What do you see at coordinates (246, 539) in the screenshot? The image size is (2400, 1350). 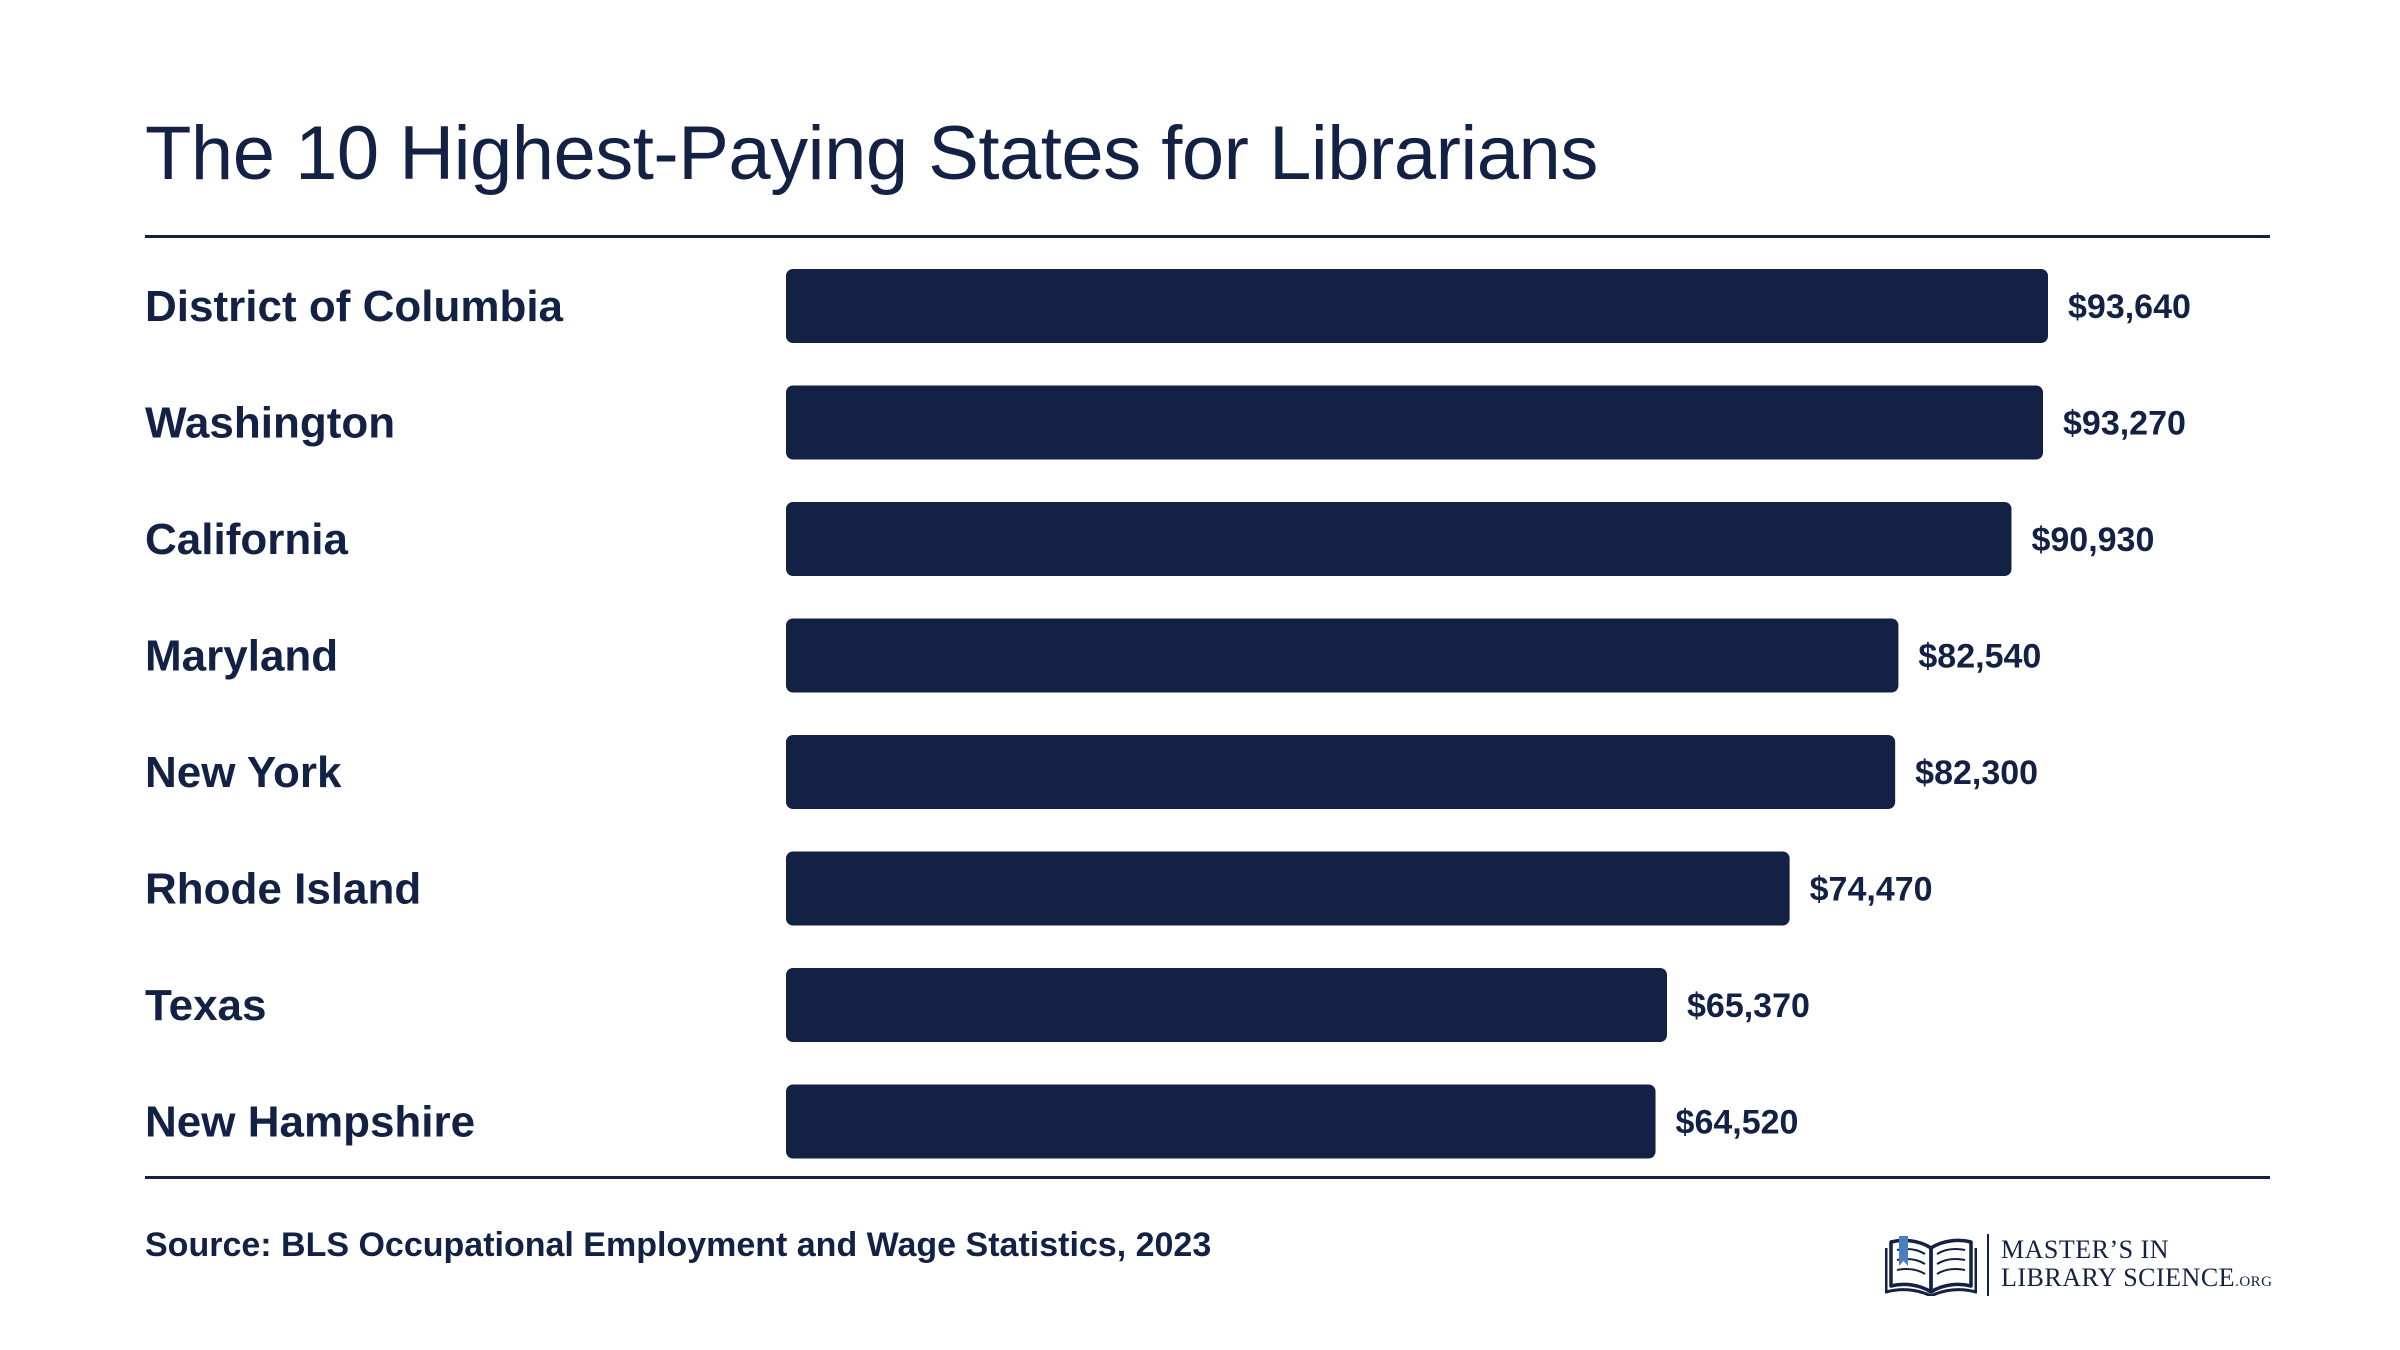 I see `category-label-california: California` at bounding box center [246, 539].